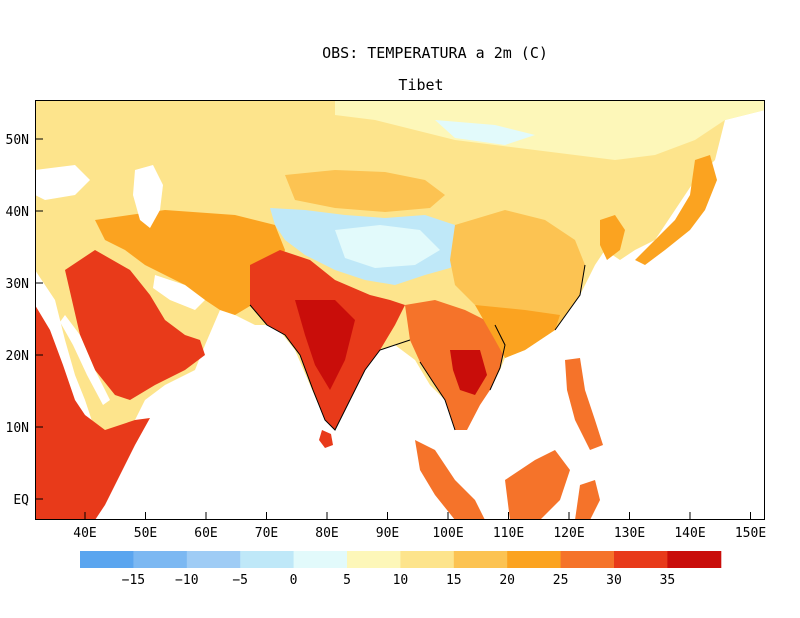 The height and width of the screenshot is (618, 800). I want to click on indochina-hot-core, so click(468, 372).